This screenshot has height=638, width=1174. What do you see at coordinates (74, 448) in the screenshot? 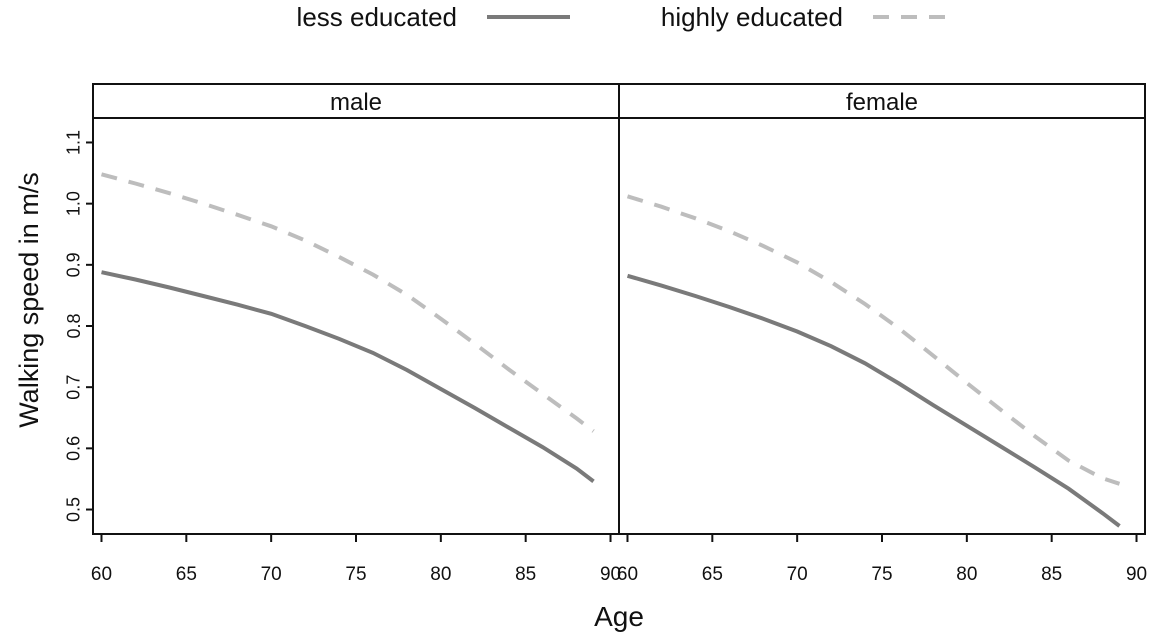
I see `y-tick-label: 0.6` at bounding box center [74, 448].